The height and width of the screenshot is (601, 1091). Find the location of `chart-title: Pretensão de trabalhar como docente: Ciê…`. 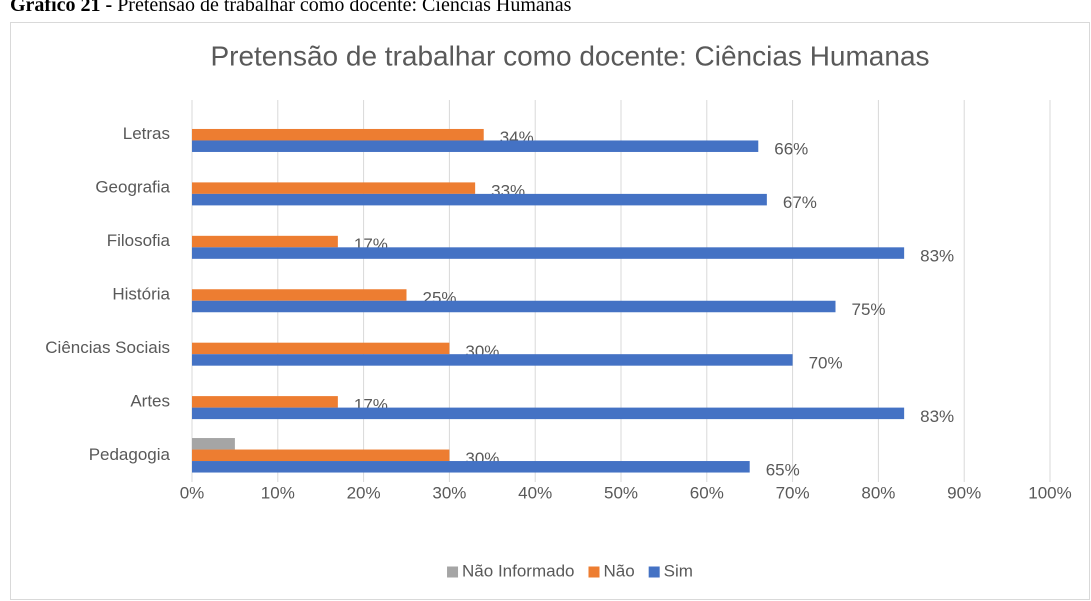

chart-title: Pretensão de trabalhar como docente: Ciê… is located at coordinates (569, 55).